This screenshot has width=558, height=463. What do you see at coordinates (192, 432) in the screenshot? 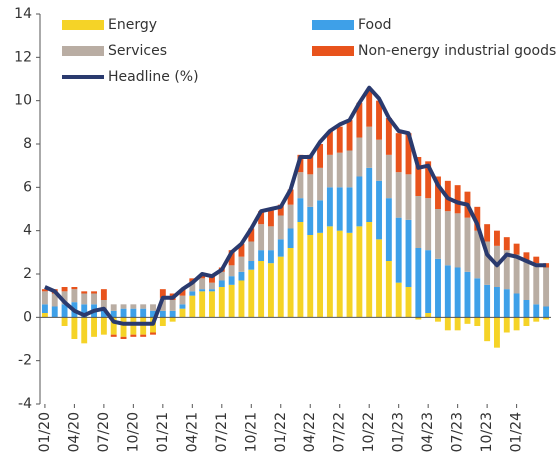
I see `x-tick-label: 04/21` at bounding box center [192, 432].